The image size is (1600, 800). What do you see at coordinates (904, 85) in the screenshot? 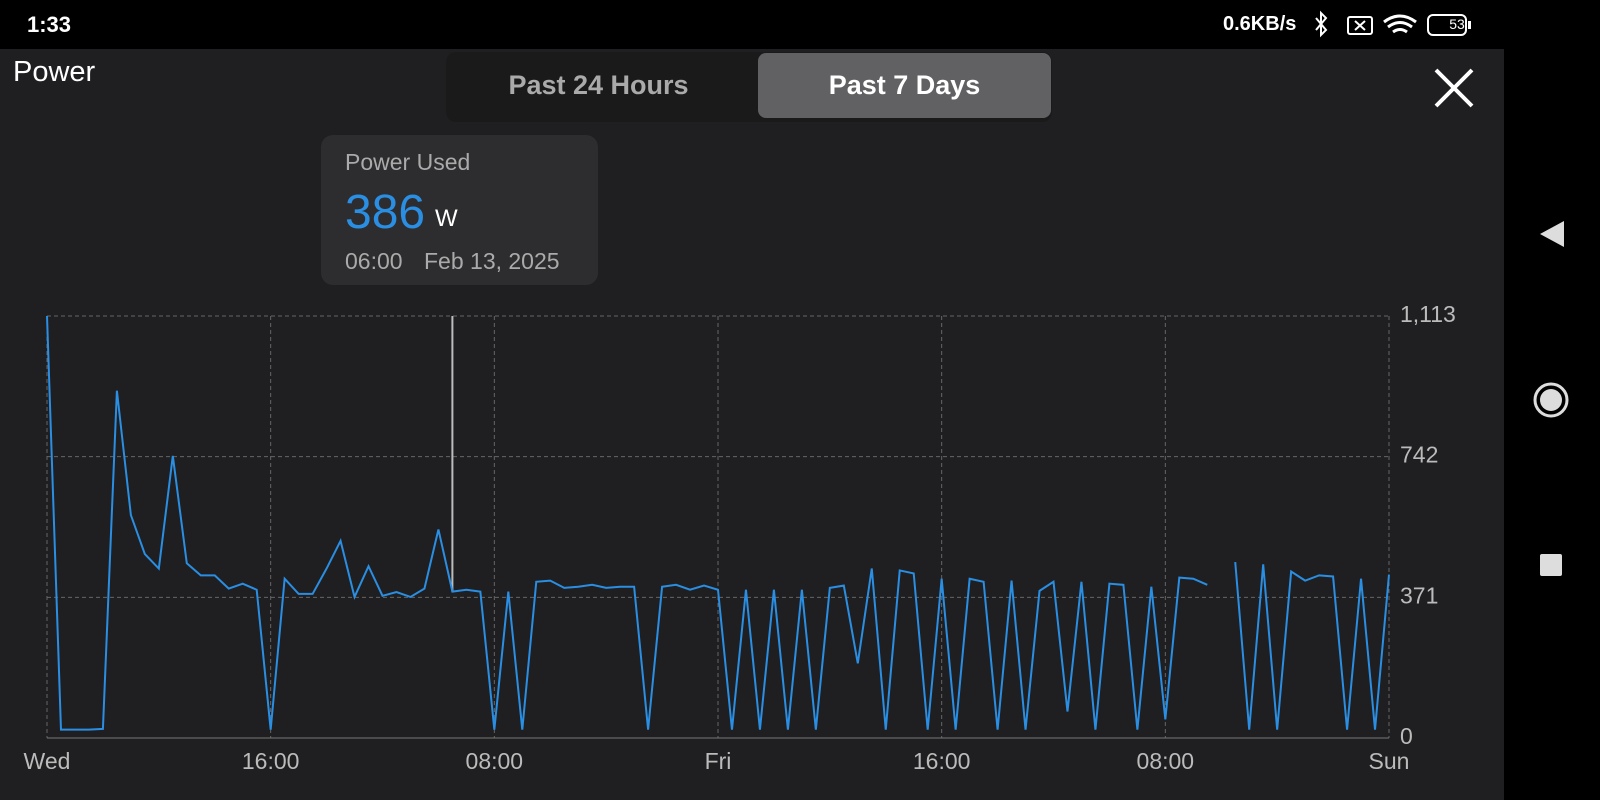
I see `tab-selected: Past 7 Days` at bounding box center [904, 85].